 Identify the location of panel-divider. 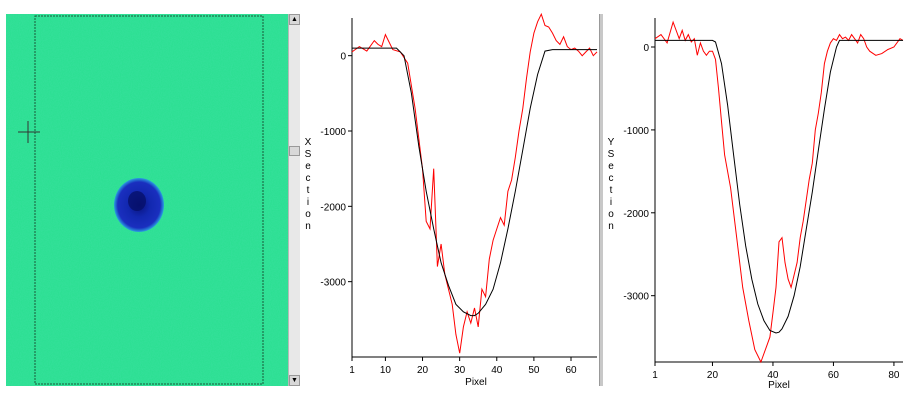
(601, 200).